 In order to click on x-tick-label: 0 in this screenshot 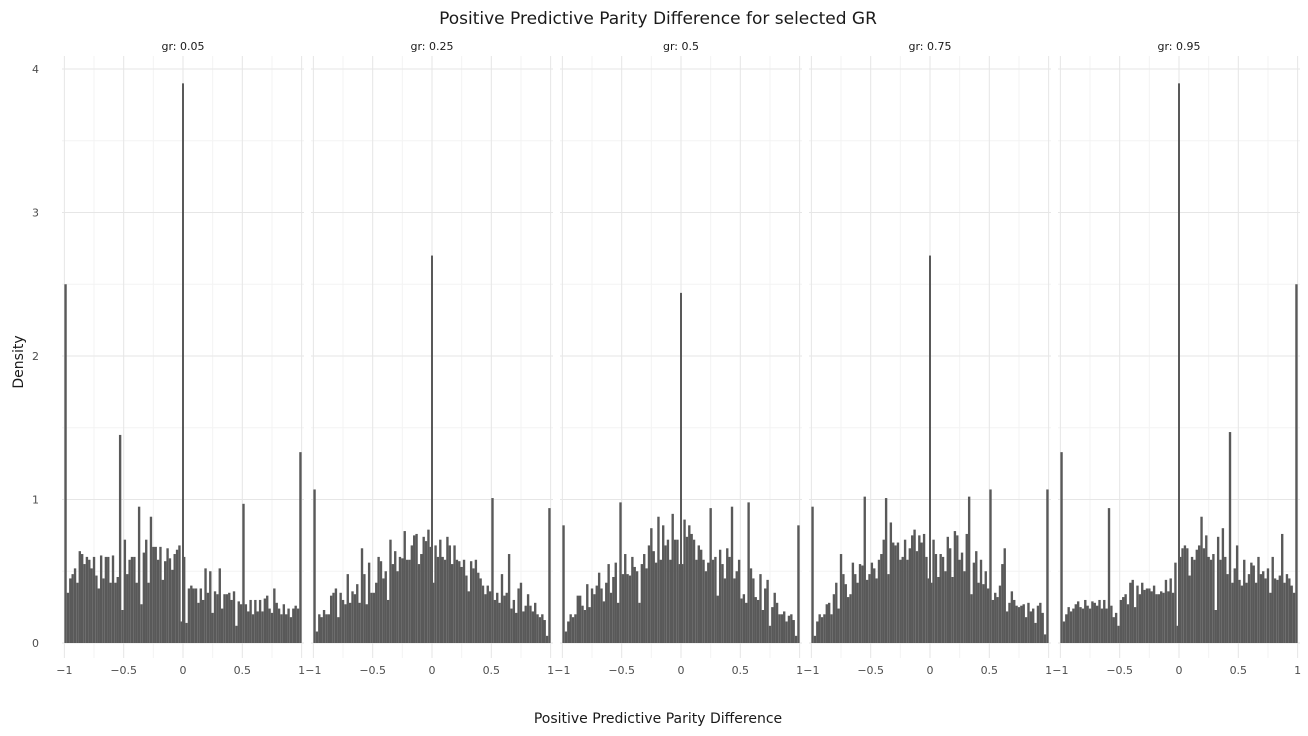, I will do `click(183, 670)`.